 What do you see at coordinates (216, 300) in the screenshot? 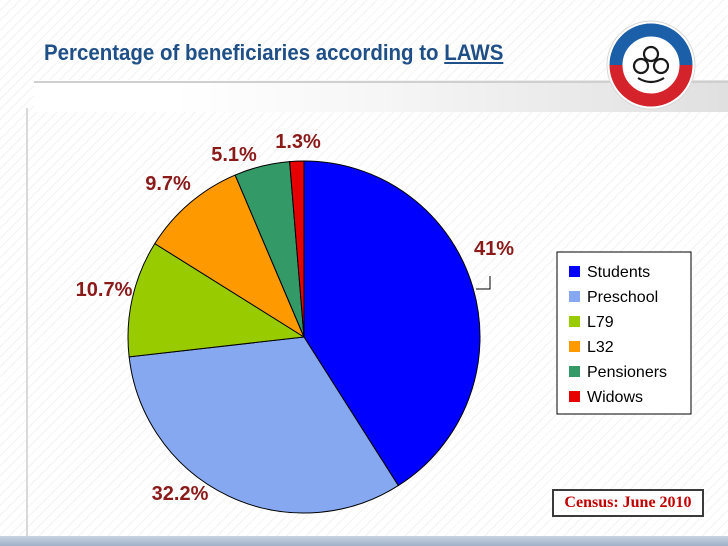
I see `pie-slice-l79` at bounding box center [216, 300].